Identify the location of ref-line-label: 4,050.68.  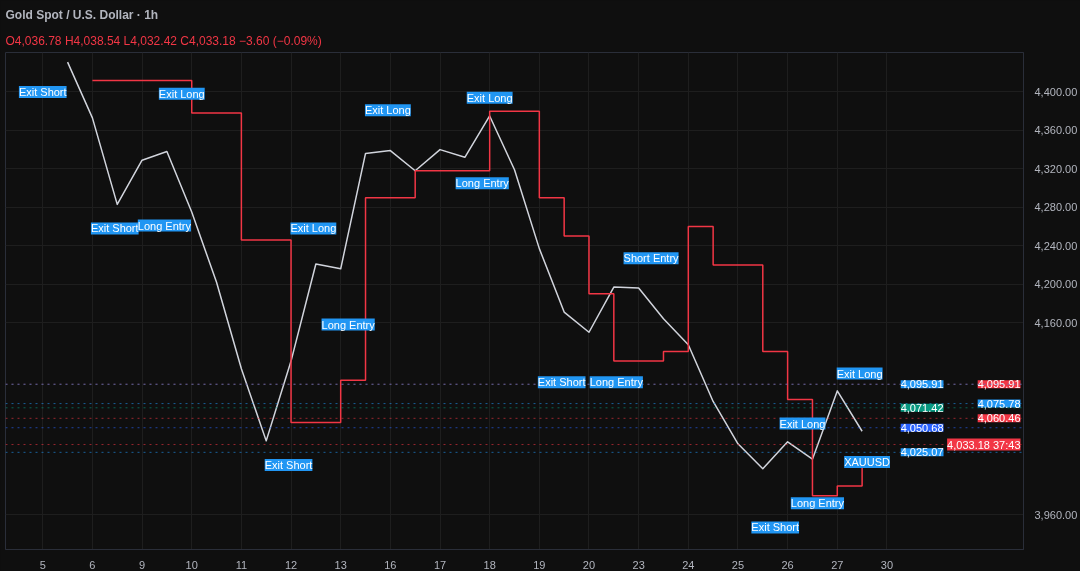
(922, 427).